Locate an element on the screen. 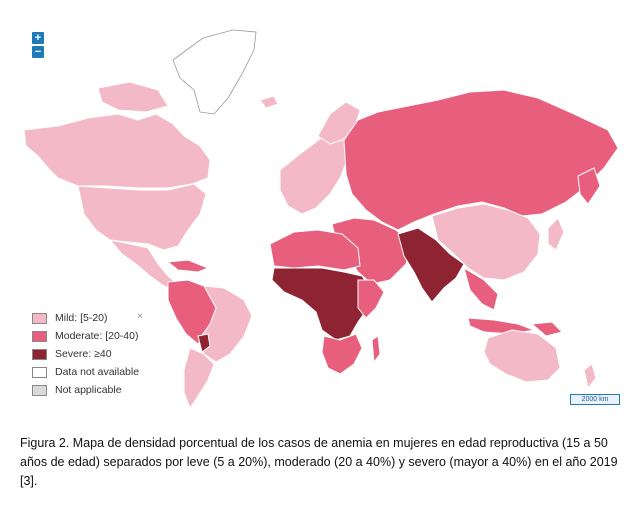 Image resolution: width=644 pixels, height=506 pixels. region-north-africa is located at coordinates (315, 250).